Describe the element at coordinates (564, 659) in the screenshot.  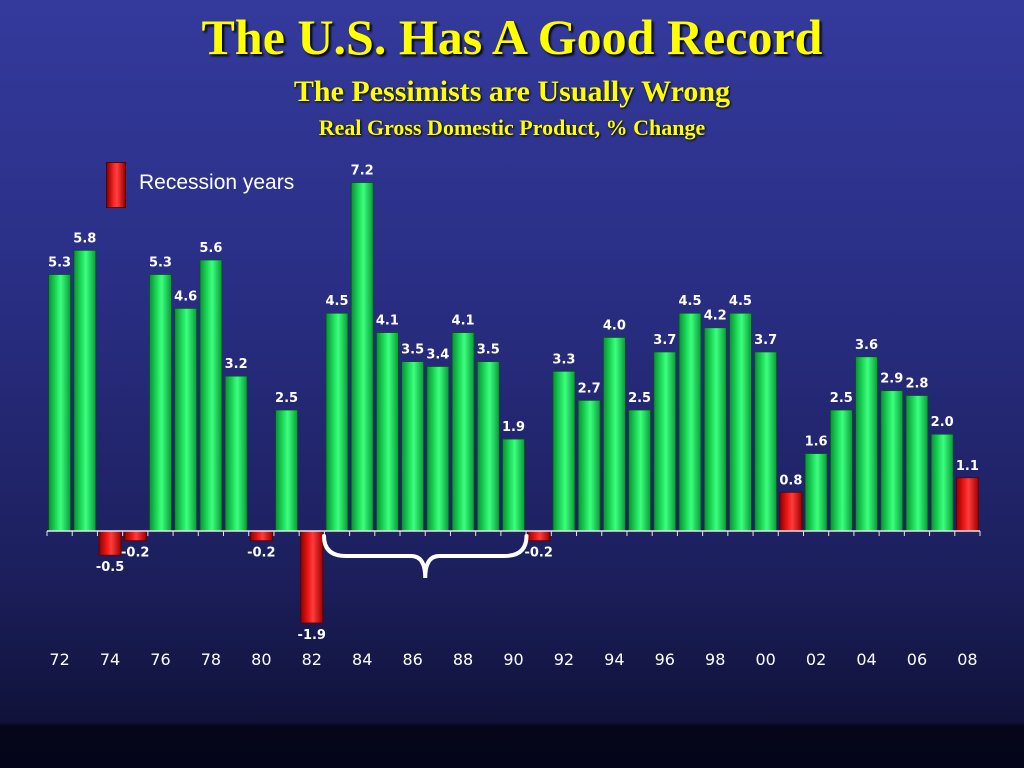
I see `x-tick-label-92: 92` at that location.